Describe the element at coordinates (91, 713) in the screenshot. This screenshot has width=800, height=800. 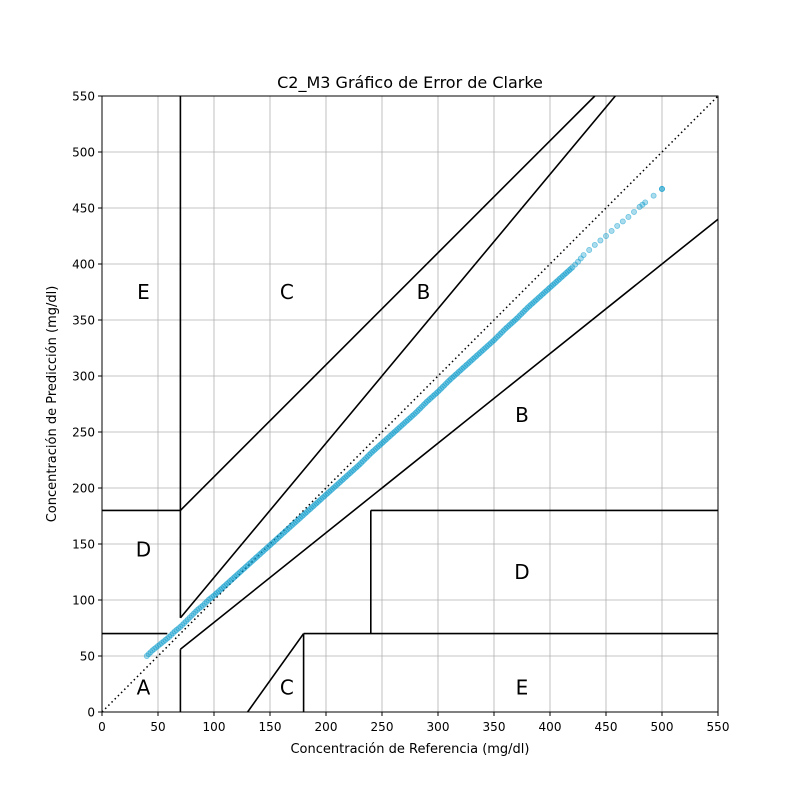
I see `y-tick-label: 0` at that location.